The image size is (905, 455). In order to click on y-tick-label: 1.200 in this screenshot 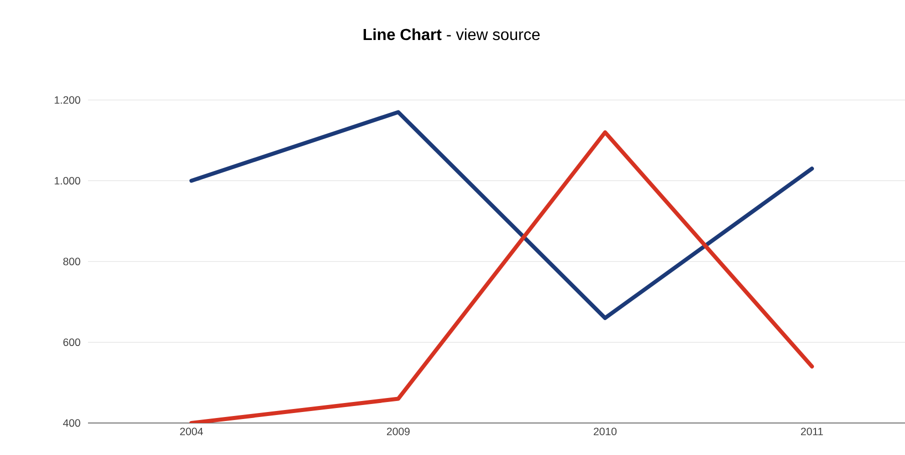, I will do `click(67, 100)`.